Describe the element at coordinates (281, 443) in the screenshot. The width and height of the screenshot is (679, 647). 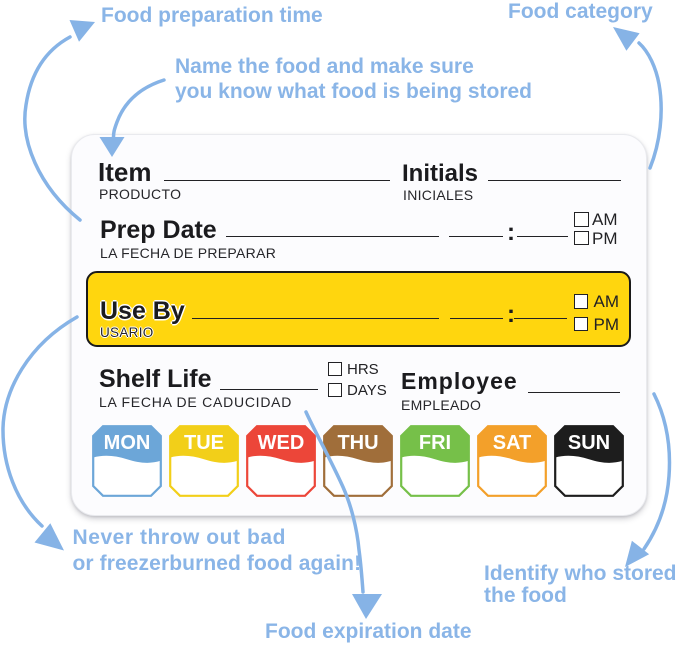
I see `svg-text: WED` at that location.